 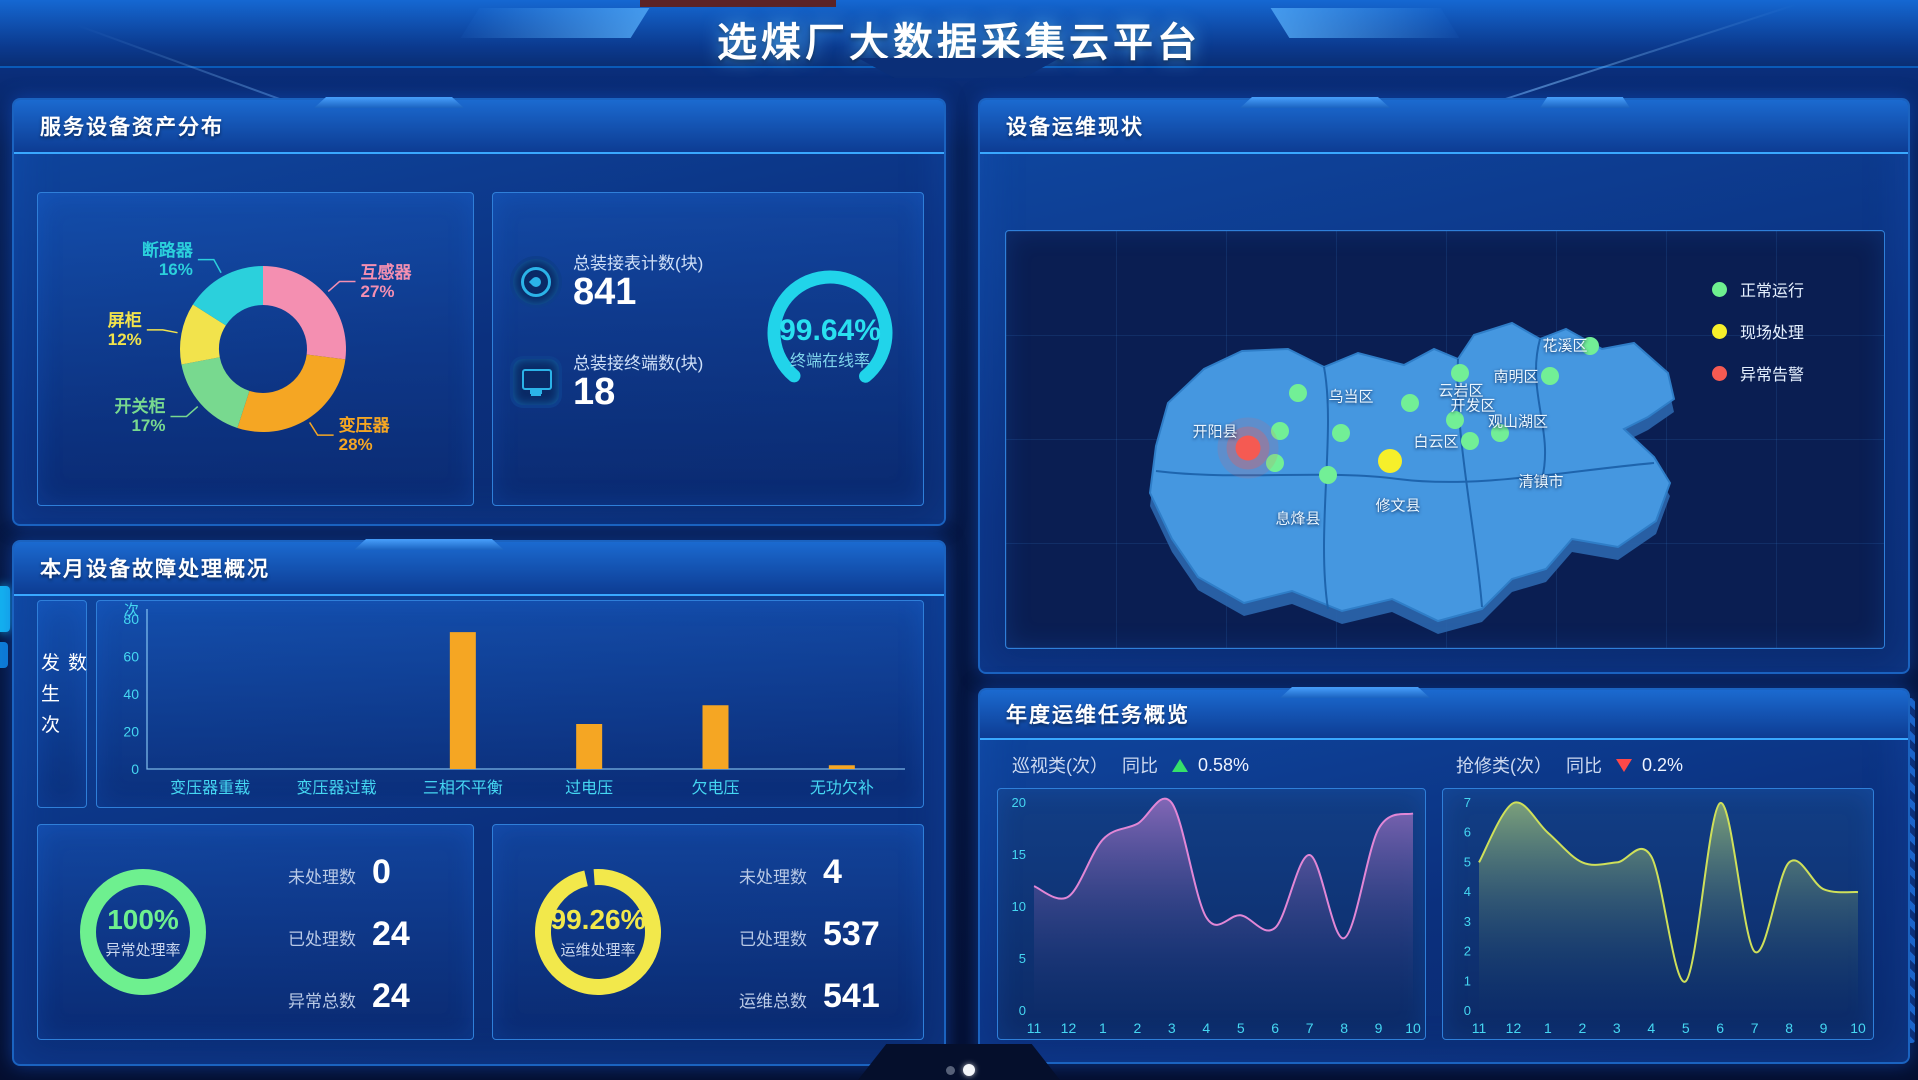 What do you see at coordinates (1565, 346) in the screenshot?
I see `map-region-label: 花溪区` at bounding box center [1565, 346].